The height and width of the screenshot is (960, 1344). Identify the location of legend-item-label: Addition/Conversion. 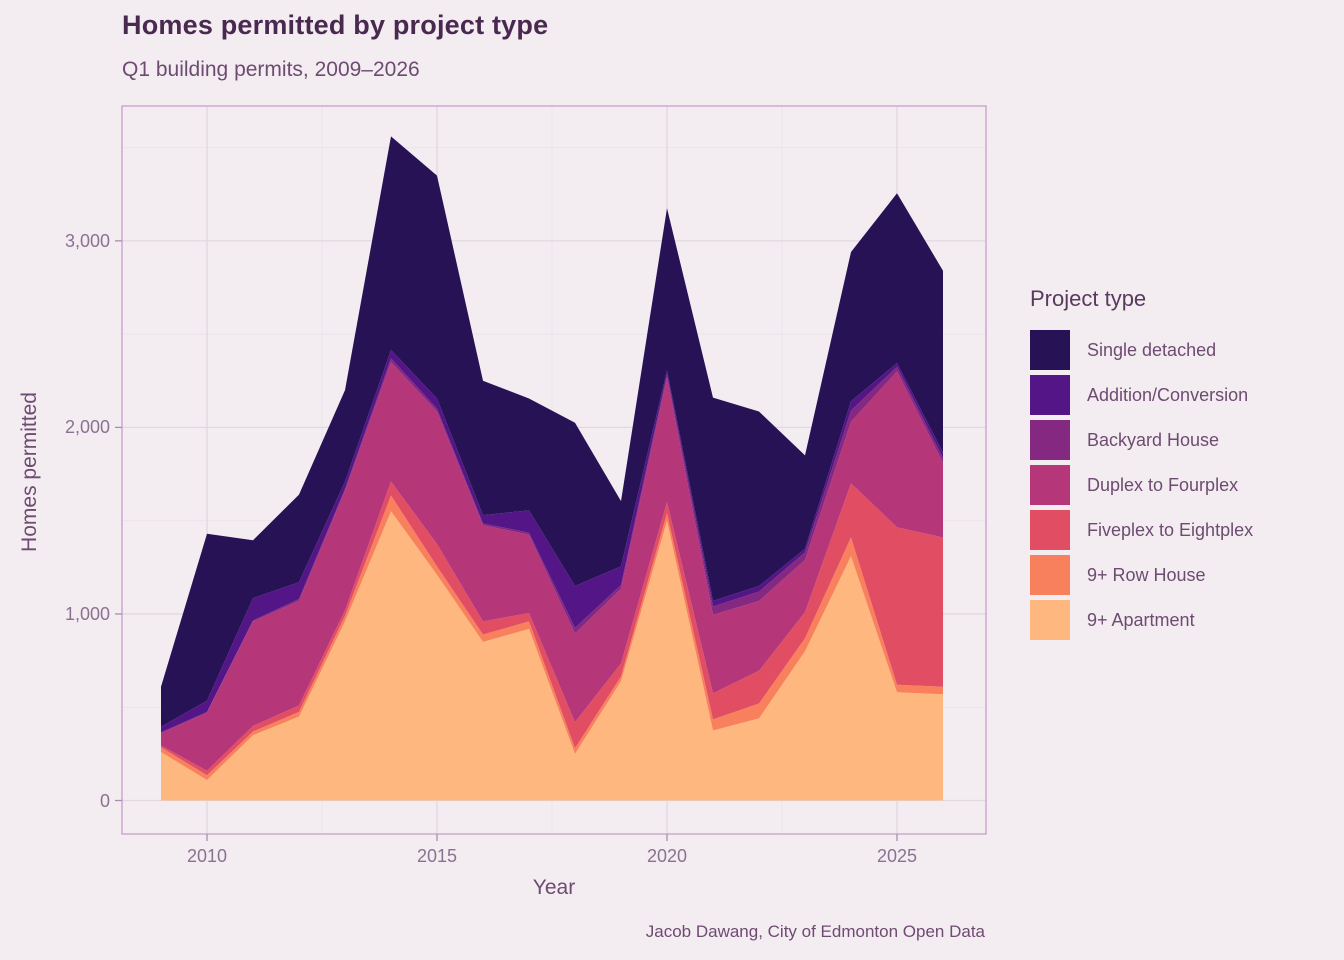
(1168, 394).